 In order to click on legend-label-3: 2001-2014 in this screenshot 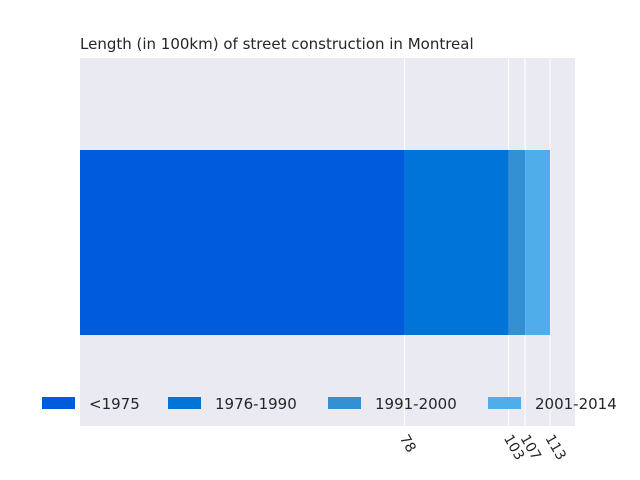, I will do `click(576, 404)`.